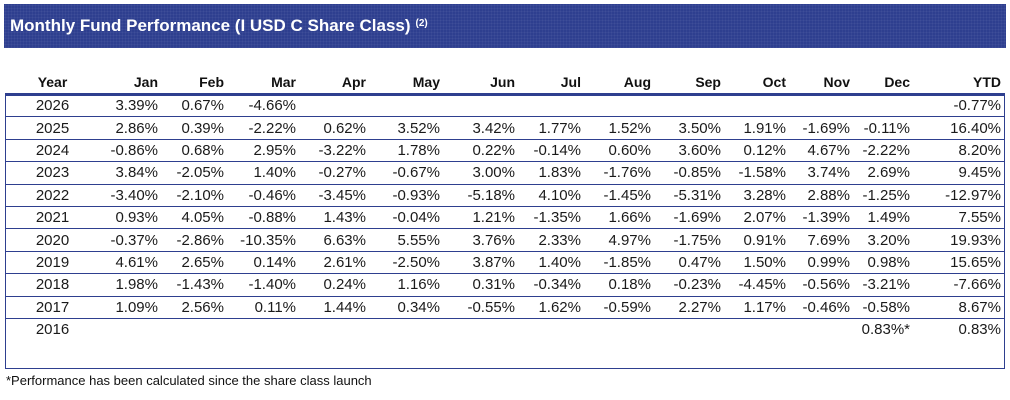 The height and width of the screenshot is (400, 1010). Describe the element at coordinates (52, 285) in the screenshot. I see `year-cell: 2018` at that location.